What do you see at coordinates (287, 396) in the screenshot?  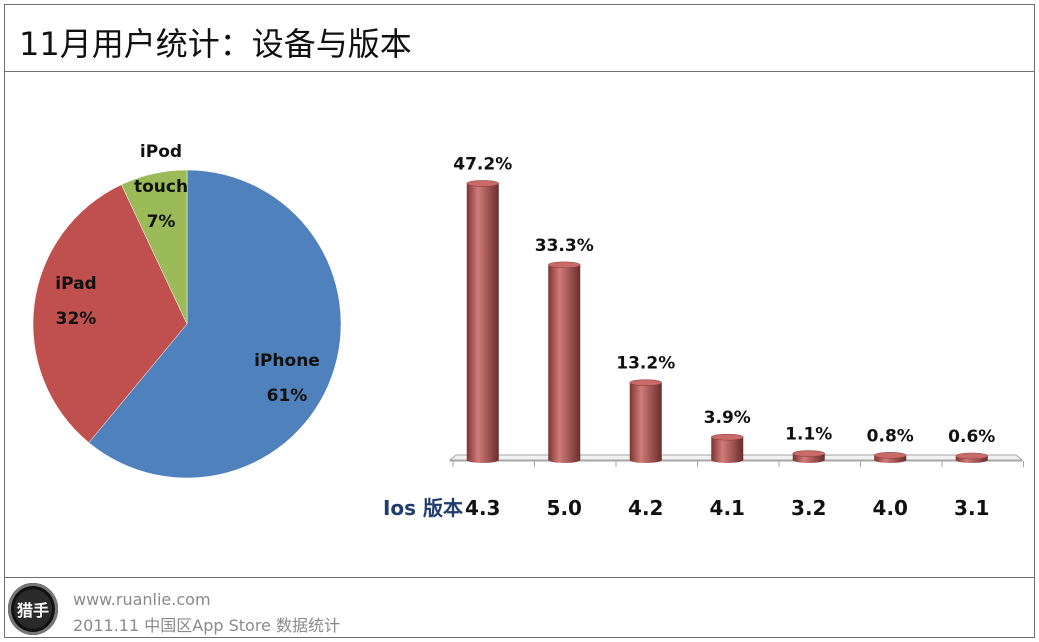 I see `pie-label-0-1: 61%` at bounding box center [287, 396].